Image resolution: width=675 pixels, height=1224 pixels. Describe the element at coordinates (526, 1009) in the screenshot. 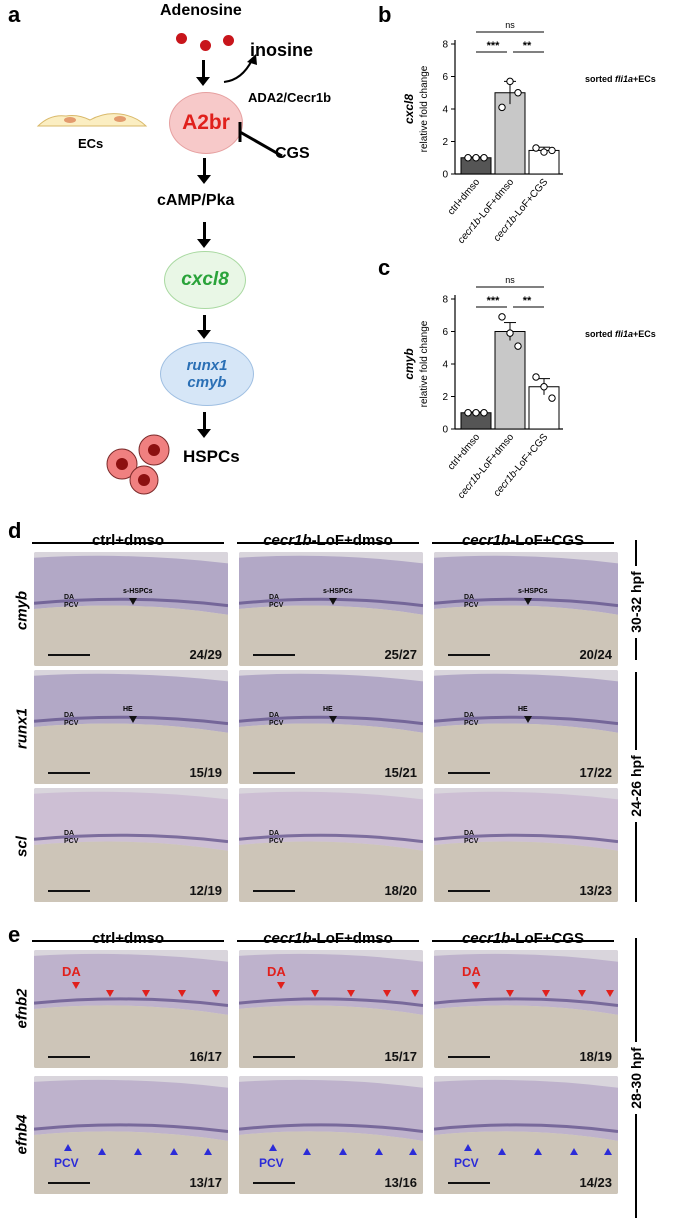

I see `embryo-panel: DA 18/19` at that location.